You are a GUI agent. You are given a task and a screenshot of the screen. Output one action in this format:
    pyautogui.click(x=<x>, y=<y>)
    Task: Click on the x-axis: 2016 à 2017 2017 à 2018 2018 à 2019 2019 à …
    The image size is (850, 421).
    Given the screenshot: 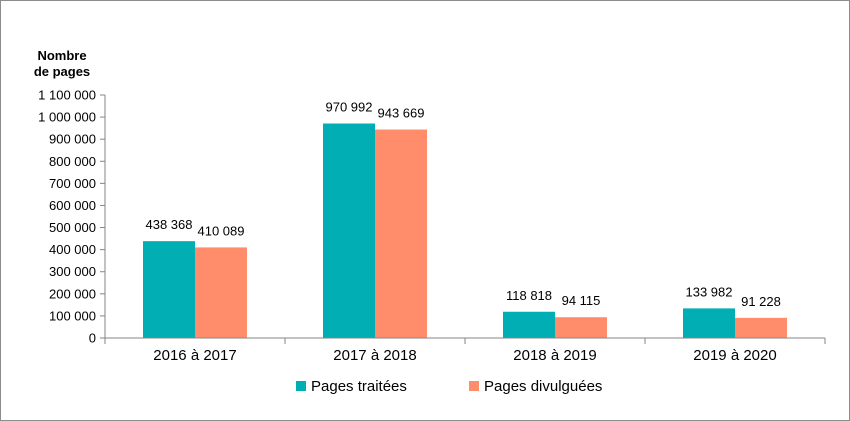 What is the action you would take?
    pyautogui.click(x=465, y=350)
    